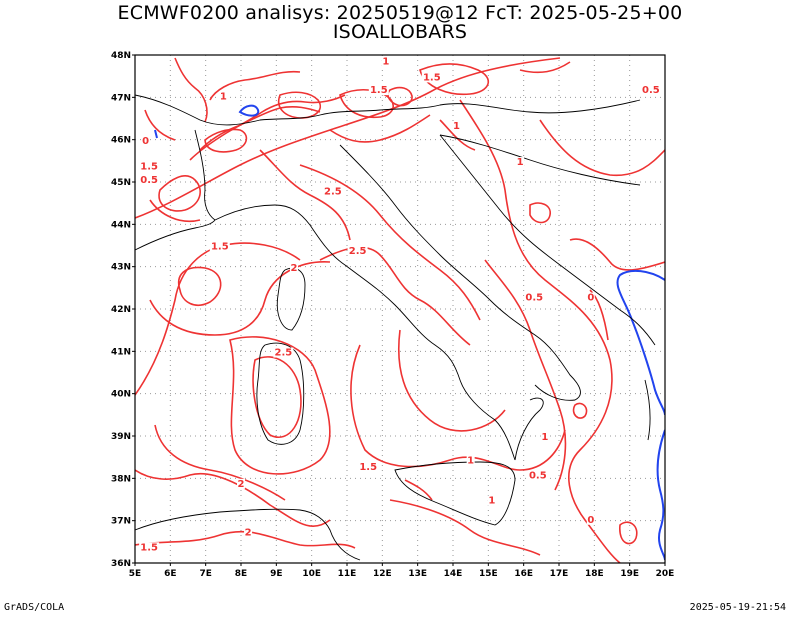  I want to click on lat-tick-label: 38N, so click(121, 479).